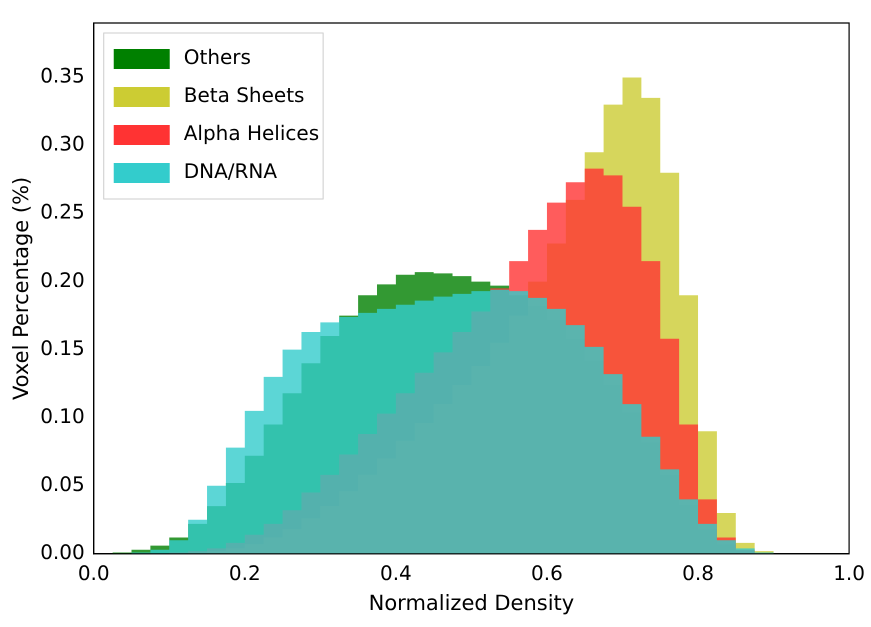  I want to click on y-axis-title: Voxel Percentage (%), so click(21, 288).